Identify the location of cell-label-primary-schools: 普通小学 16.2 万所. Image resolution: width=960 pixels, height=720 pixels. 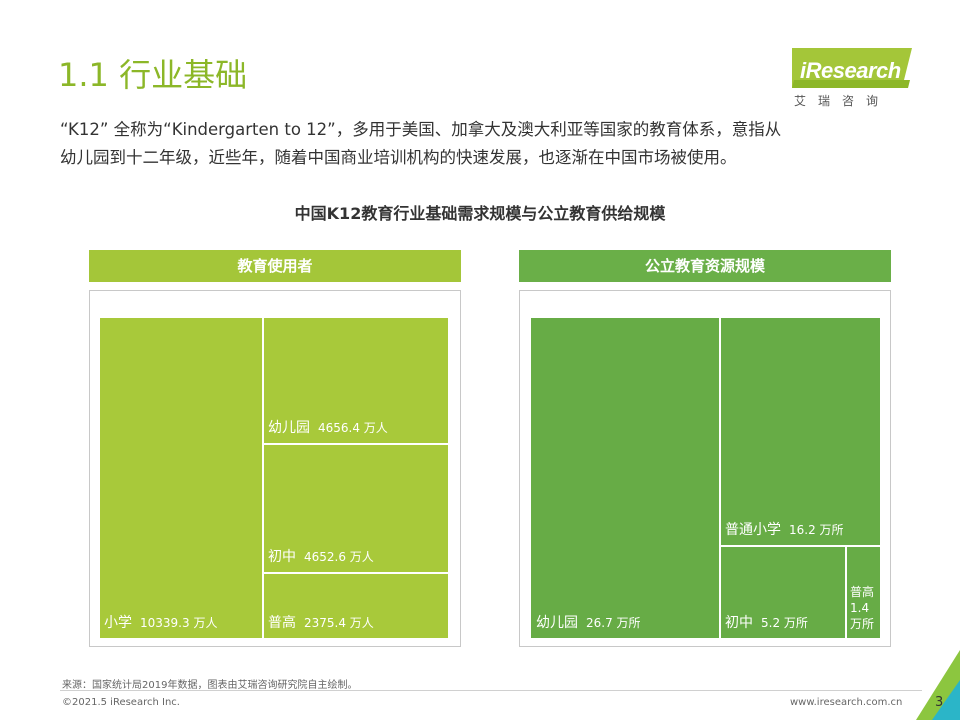
(784, 529).